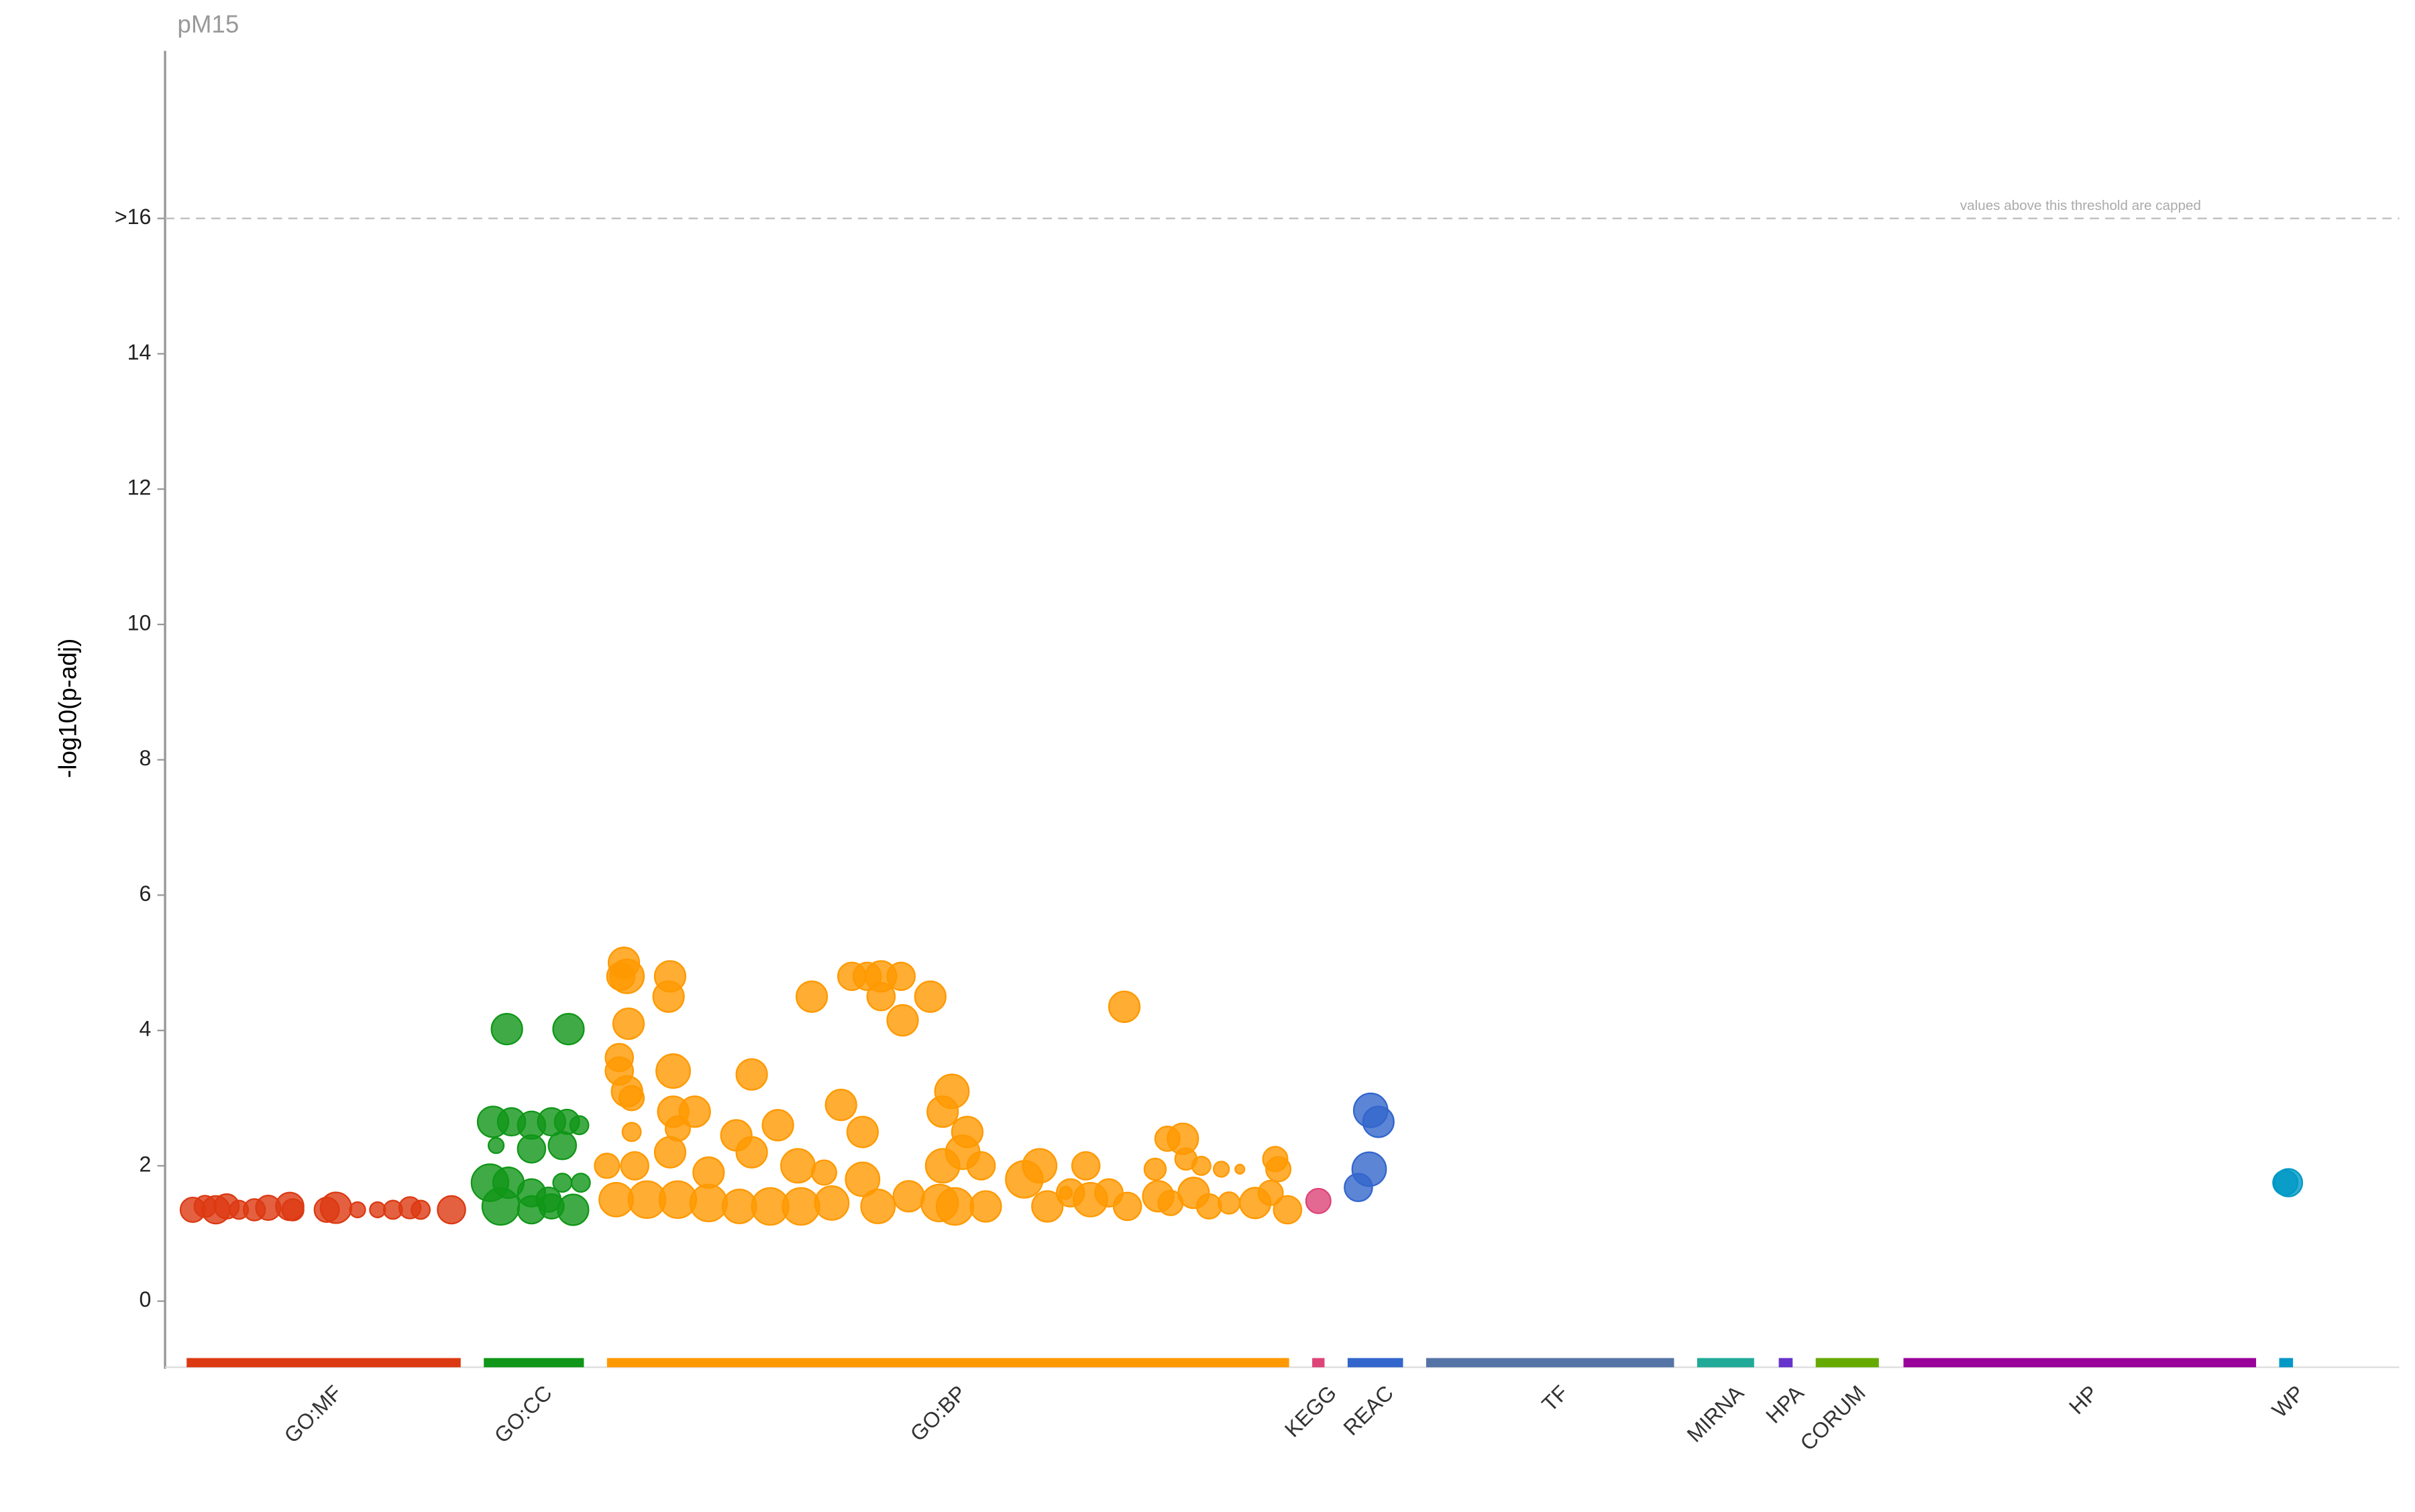 This screenshot has width=2415, height=1512. What do you see at coordinates (1785, 1405) in the screenshot?
I see `source-label: HPA` at bounding box center [1785, 1405].